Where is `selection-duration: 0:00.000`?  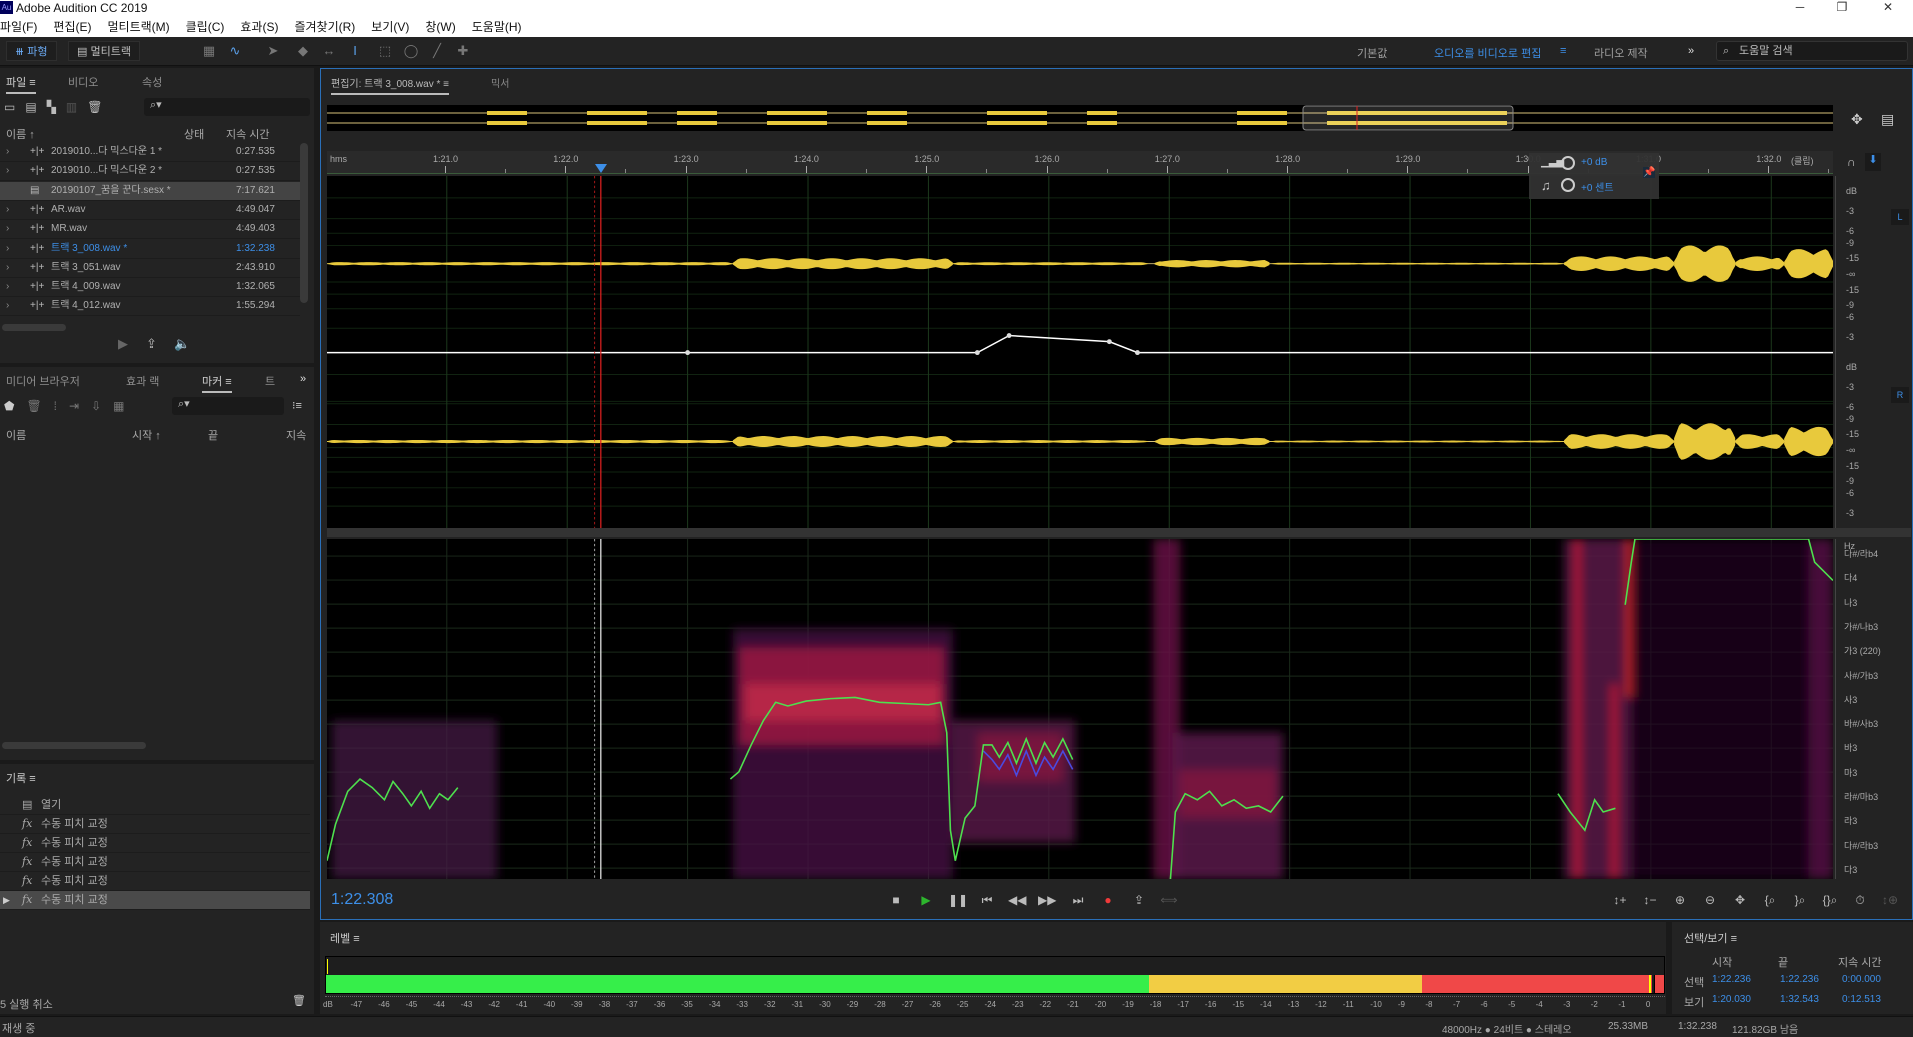
selection-duration: 0:00.000 is located at coordinates (1861, 979).